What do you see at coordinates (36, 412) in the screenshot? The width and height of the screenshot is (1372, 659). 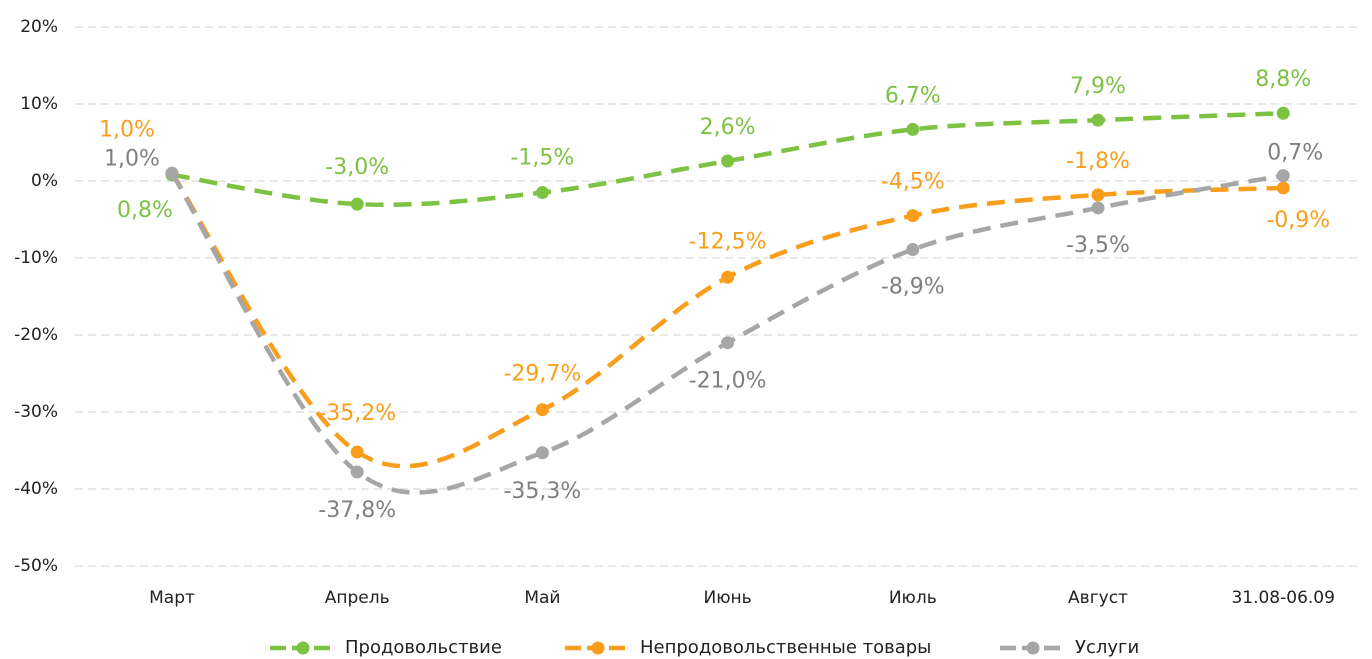 I see `y-tick-label: -30%` at bounding box center [36, 412].